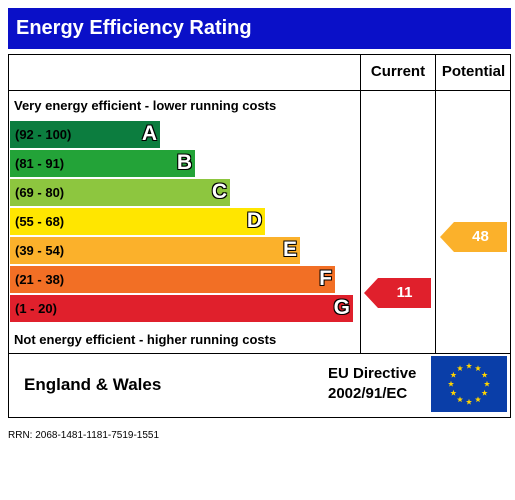 This screenshot has width=515, height=500. I want to click on title-bar: Energy Efficiency Rating, so click(259, 28).